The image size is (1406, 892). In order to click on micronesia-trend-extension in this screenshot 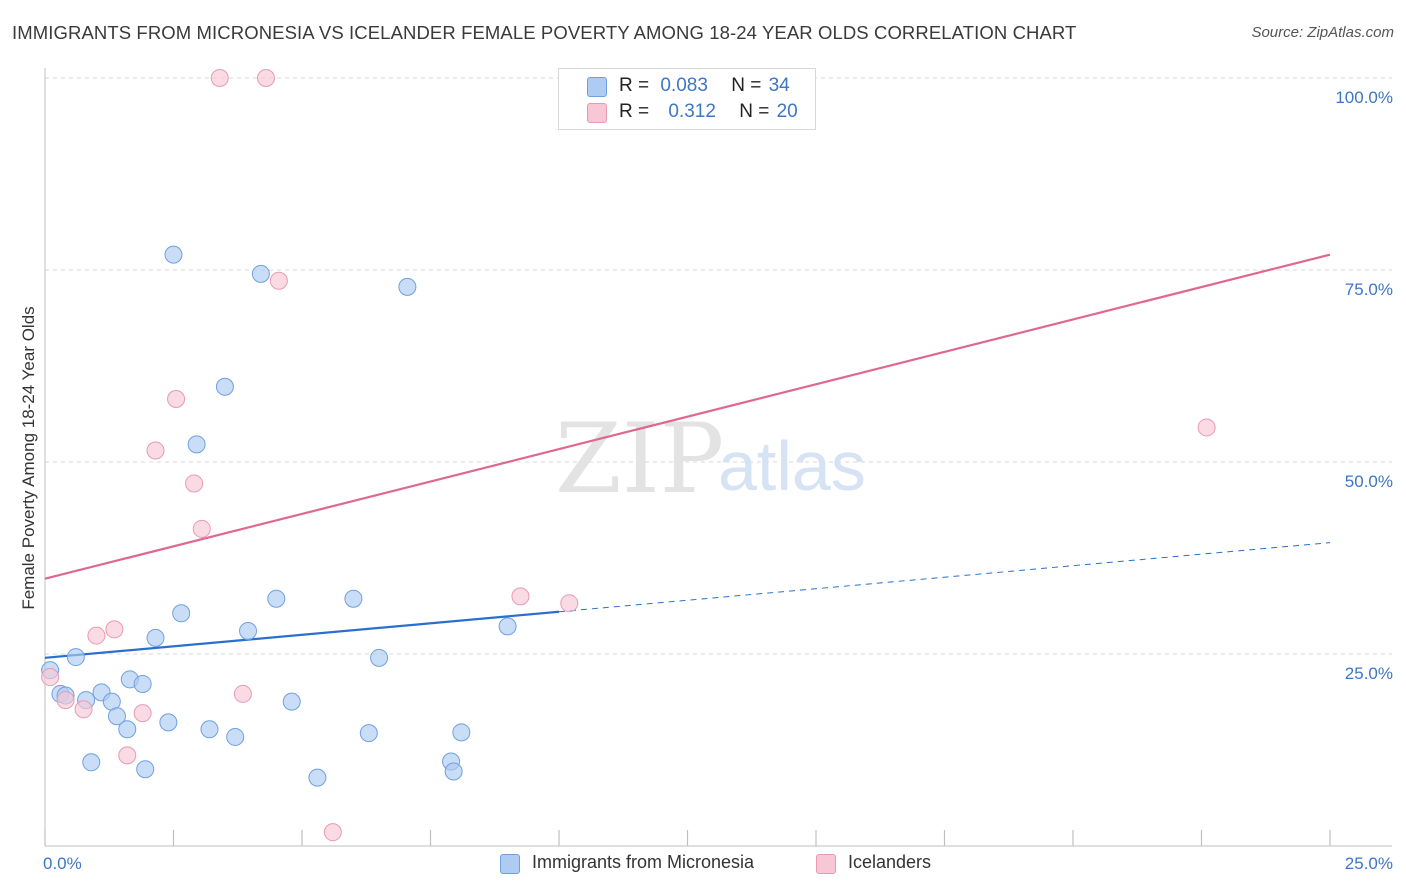, I will do `click(944, 577)`.